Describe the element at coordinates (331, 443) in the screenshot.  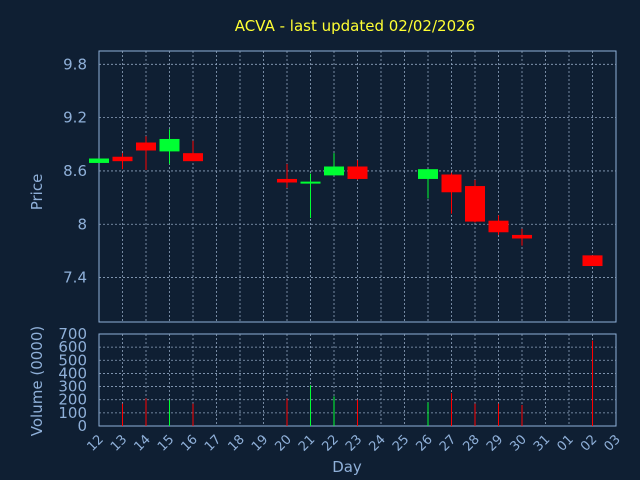
I see `x-tick-label: 22` at that location.